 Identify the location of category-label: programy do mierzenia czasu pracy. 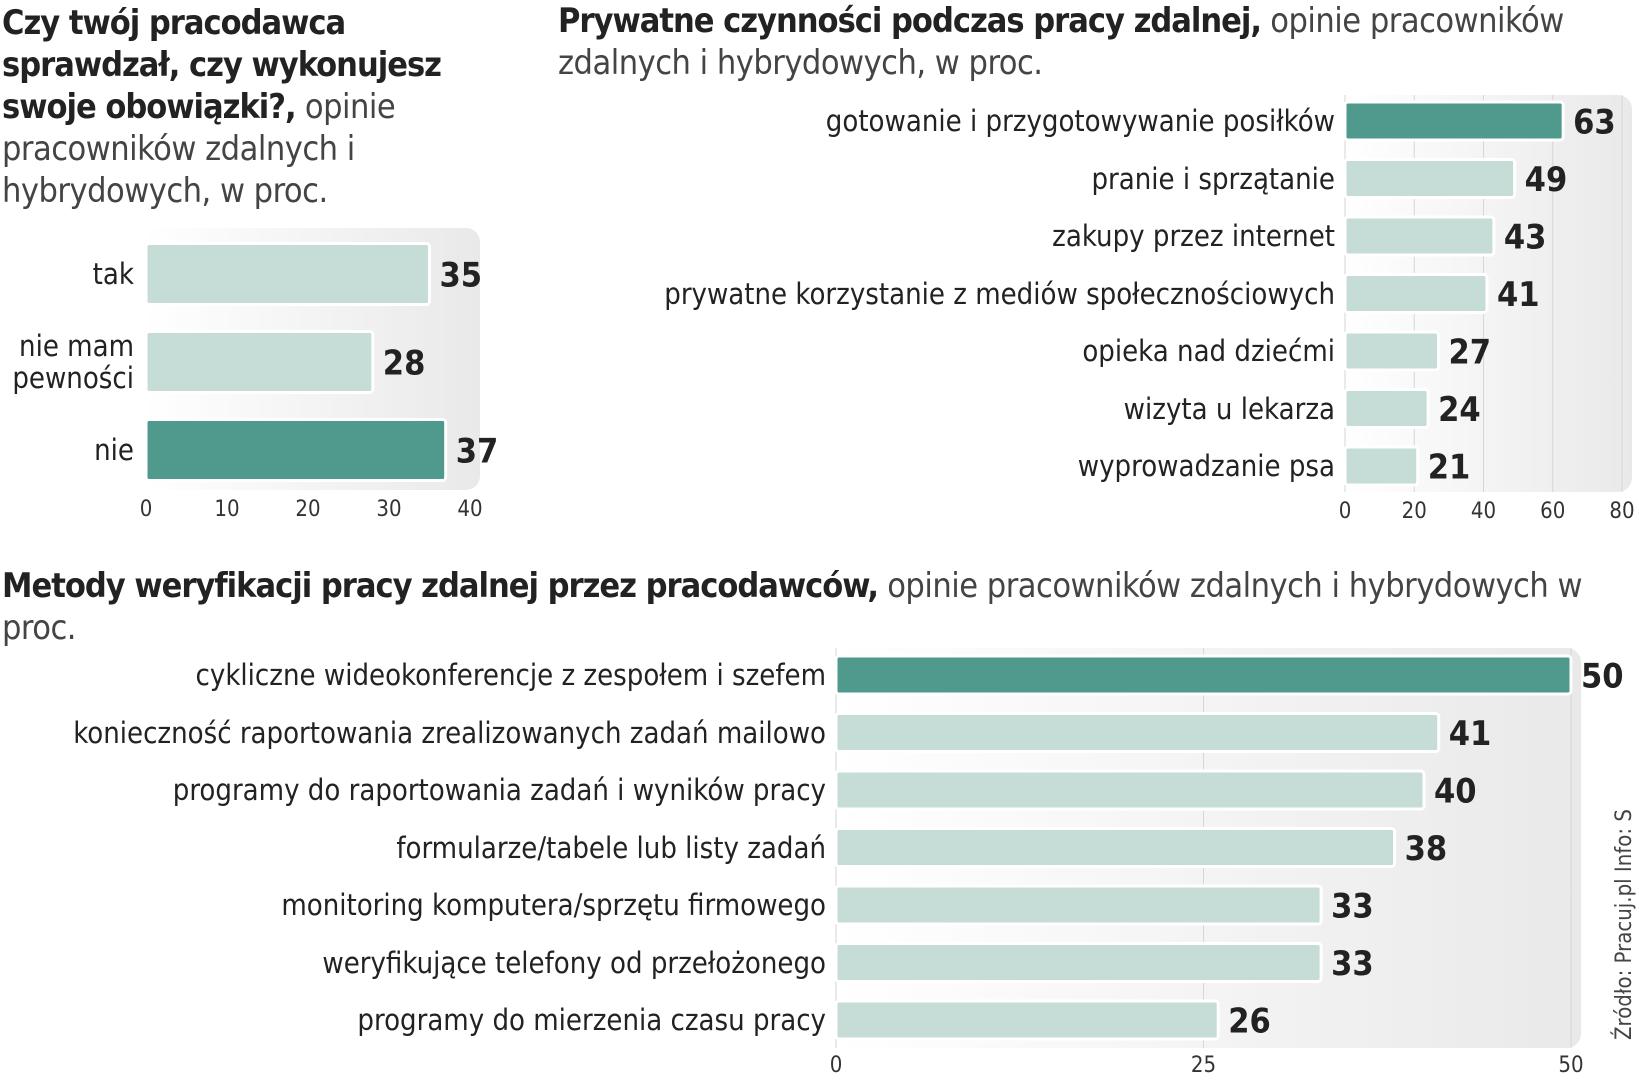
(591, 1020).